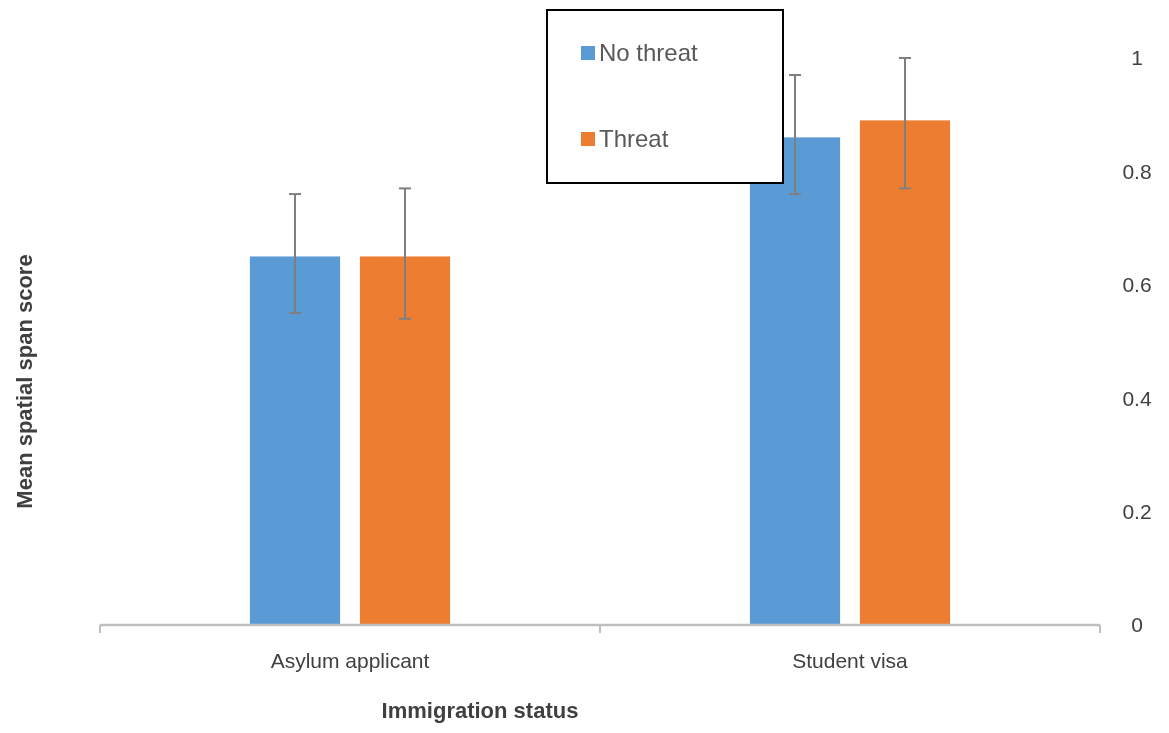 The width and height of the screenshot is (1169, 733). What do you see at coordinates (1137, 171) in the screenshot?
I see `y-tick-label: 0.8` at bounding box center [1137, 171].